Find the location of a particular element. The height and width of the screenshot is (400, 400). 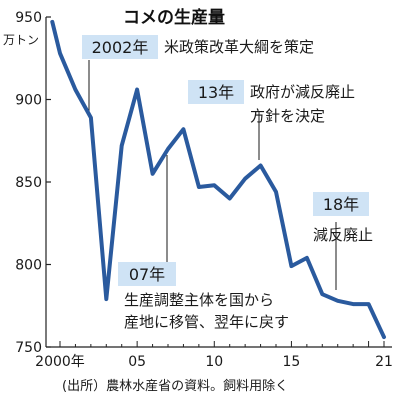

y-tick-label: 750 is located at coordinates (28, 348).